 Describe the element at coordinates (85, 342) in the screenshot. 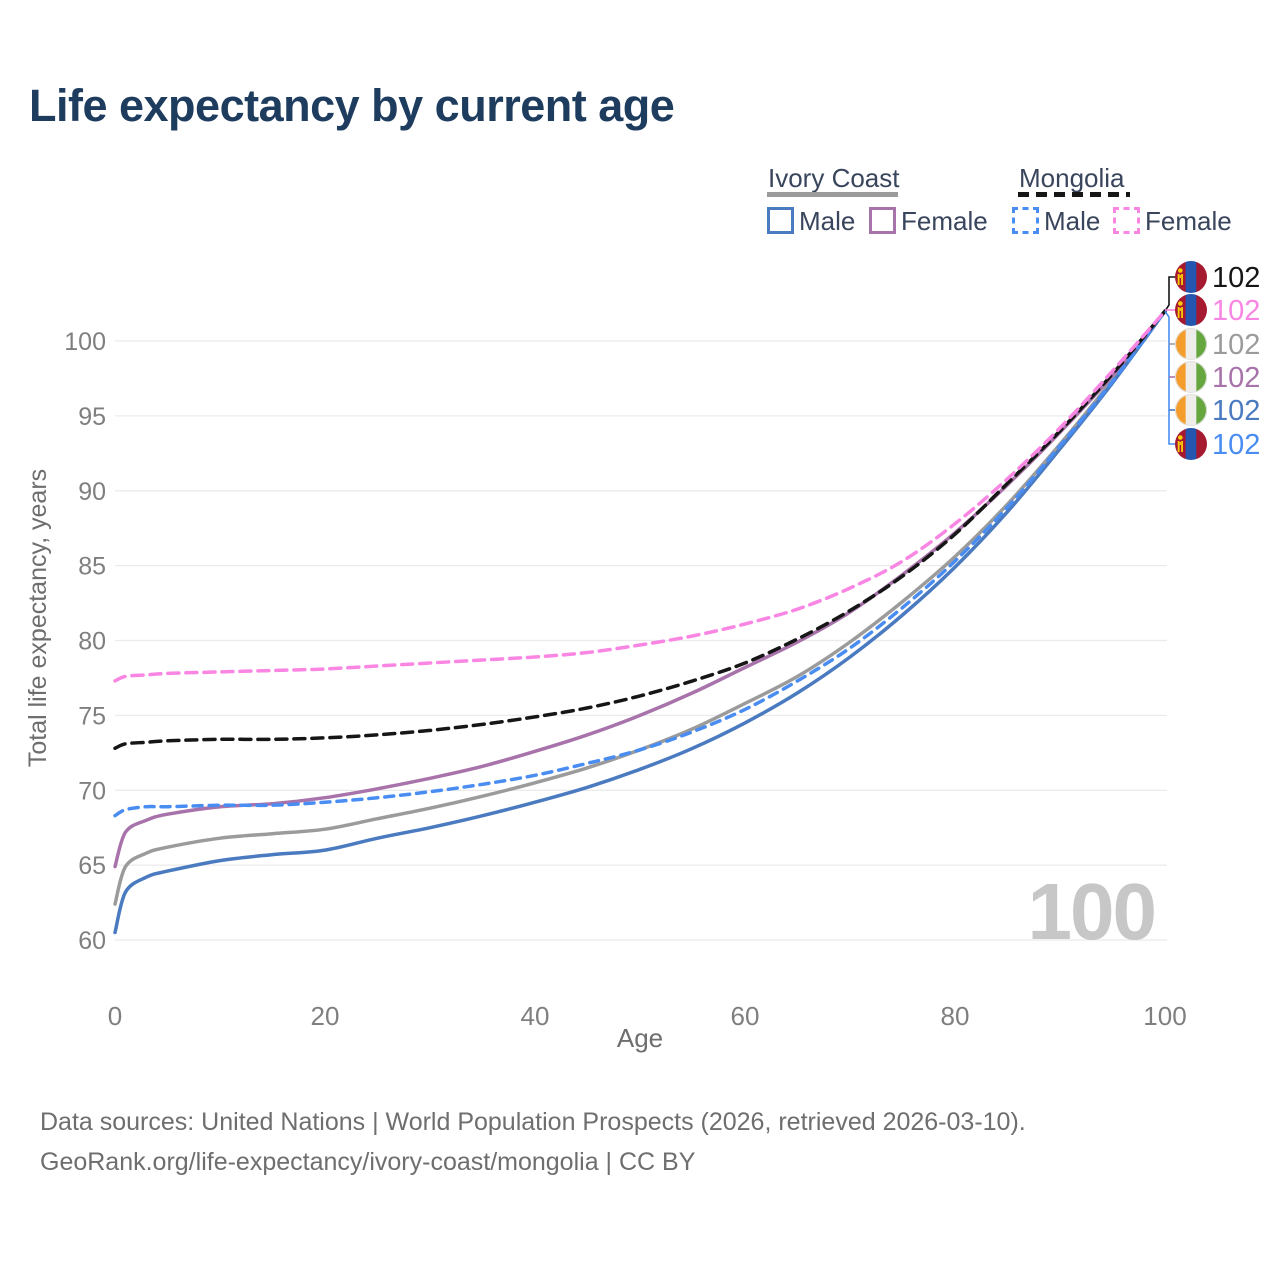

I see `y-tick-label-100: 100` at that location.